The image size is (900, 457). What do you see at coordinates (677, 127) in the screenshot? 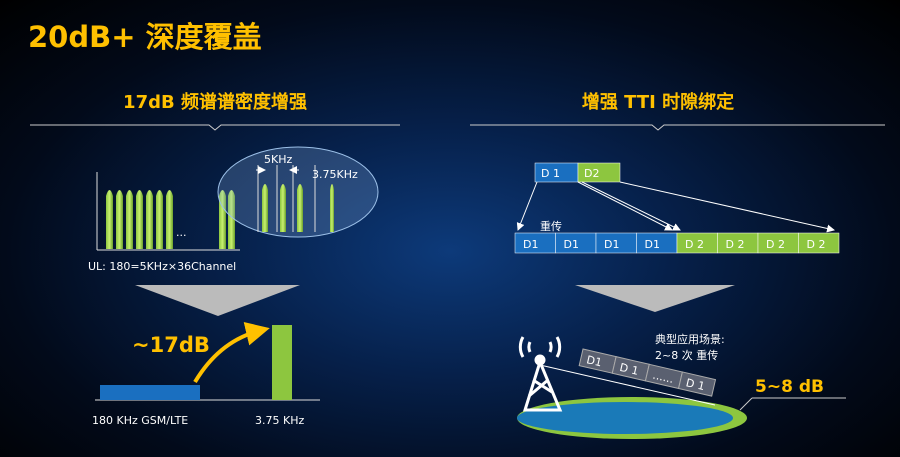
I see `right-divider` at bounding box center [677, 127].